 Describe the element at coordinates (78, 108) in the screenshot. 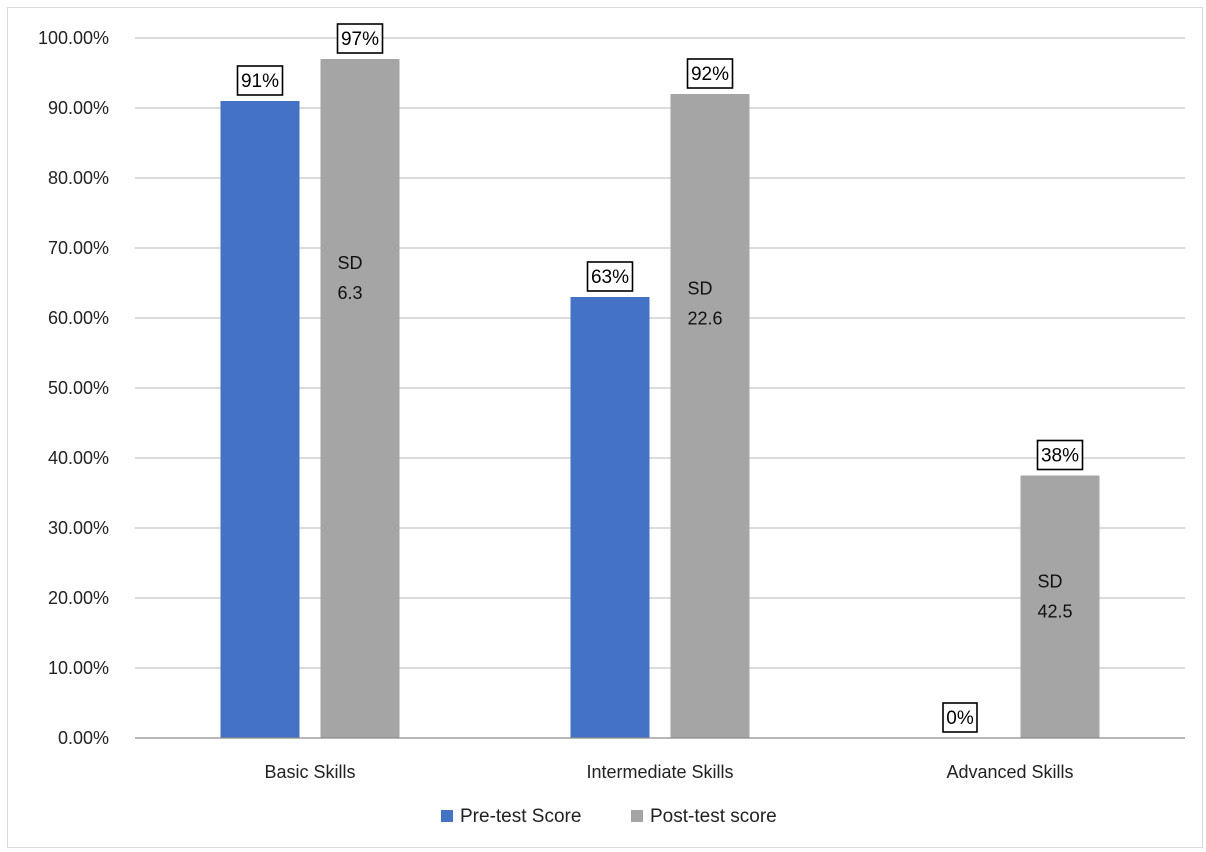

I see `y-tick-label: 90.00%` at that location.